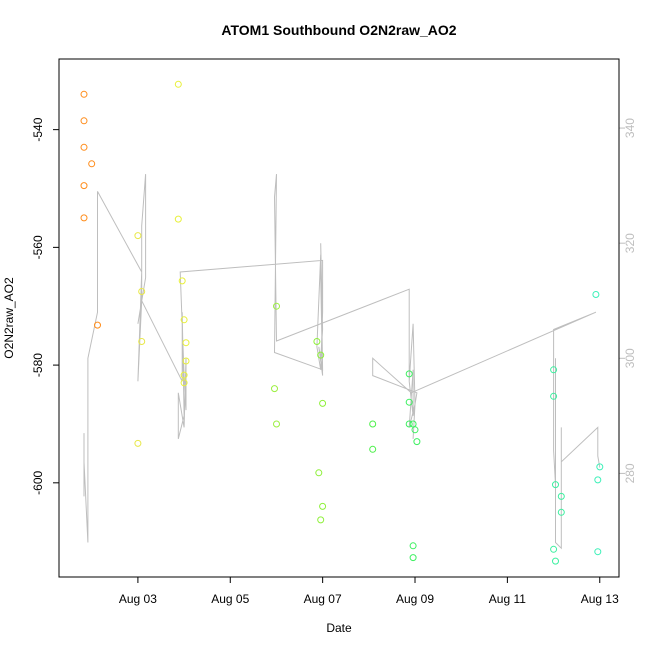  I want to click on x-tick-label: Aug 07, so click(323, 599).